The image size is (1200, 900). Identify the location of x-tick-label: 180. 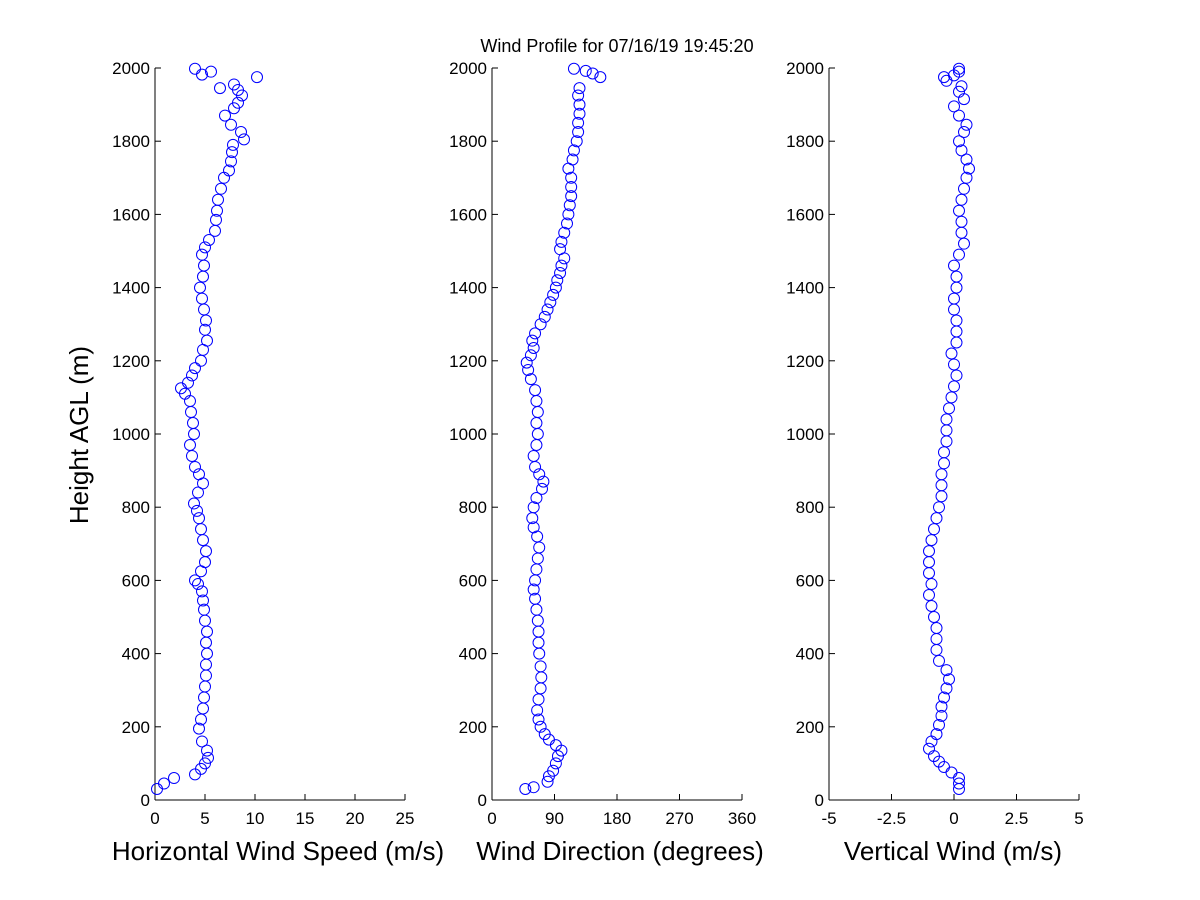
(617, 818).